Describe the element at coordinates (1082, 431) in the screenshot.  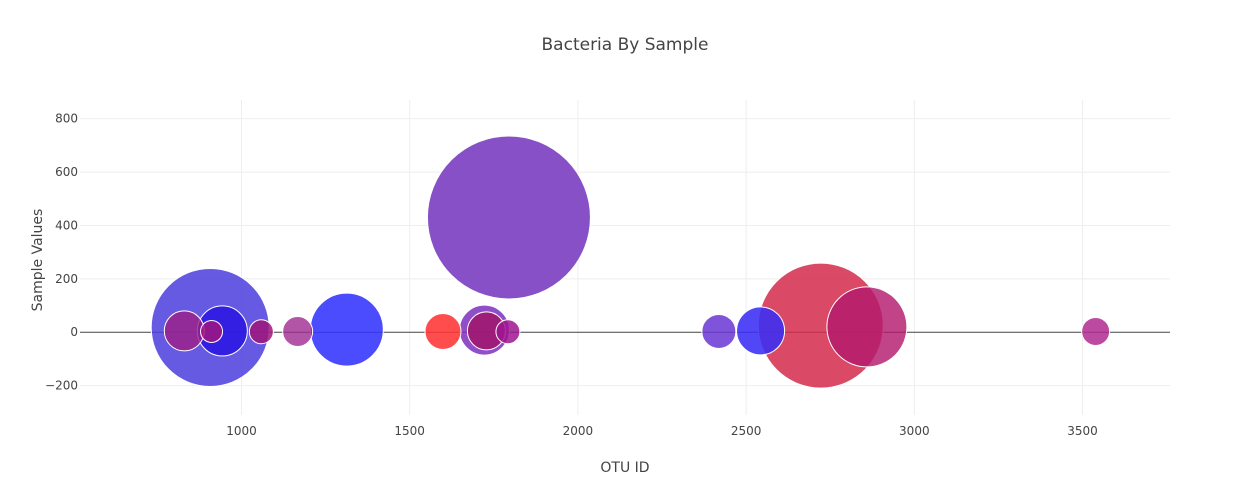
I see `x-tick-label: 3500` at that location.